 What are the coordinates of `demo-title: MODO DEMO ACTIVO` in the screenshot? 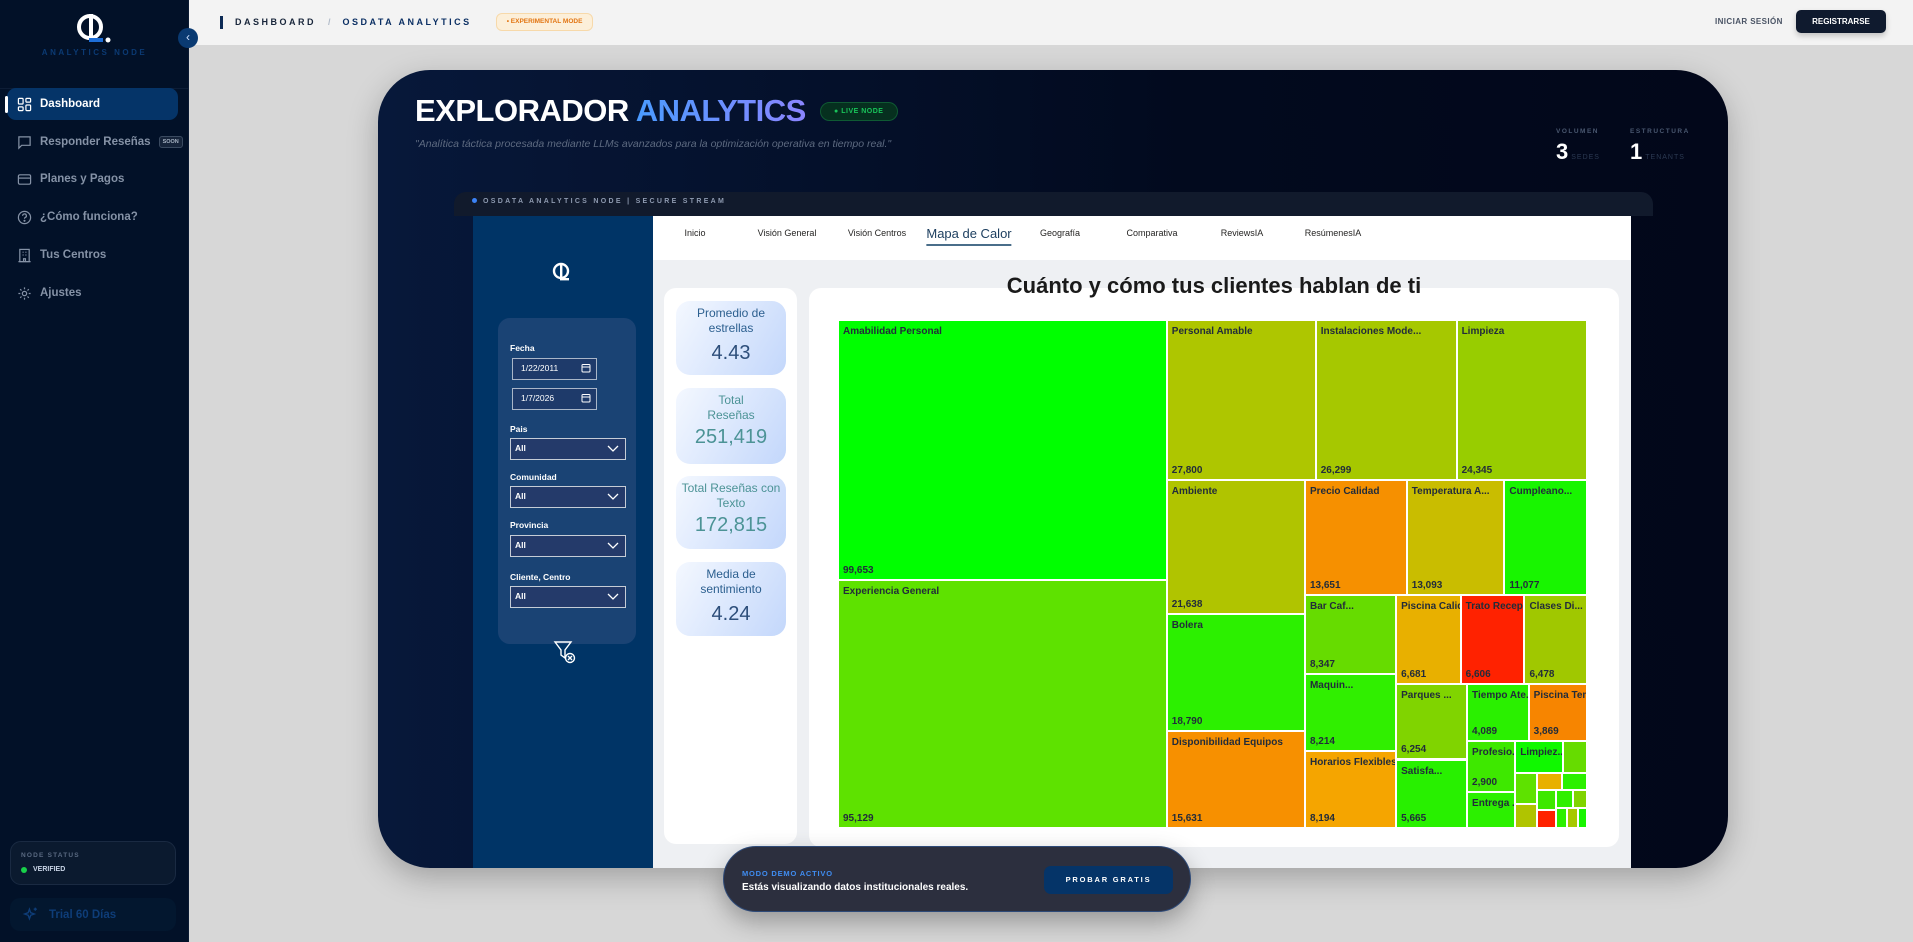 It's located at (787, 873).